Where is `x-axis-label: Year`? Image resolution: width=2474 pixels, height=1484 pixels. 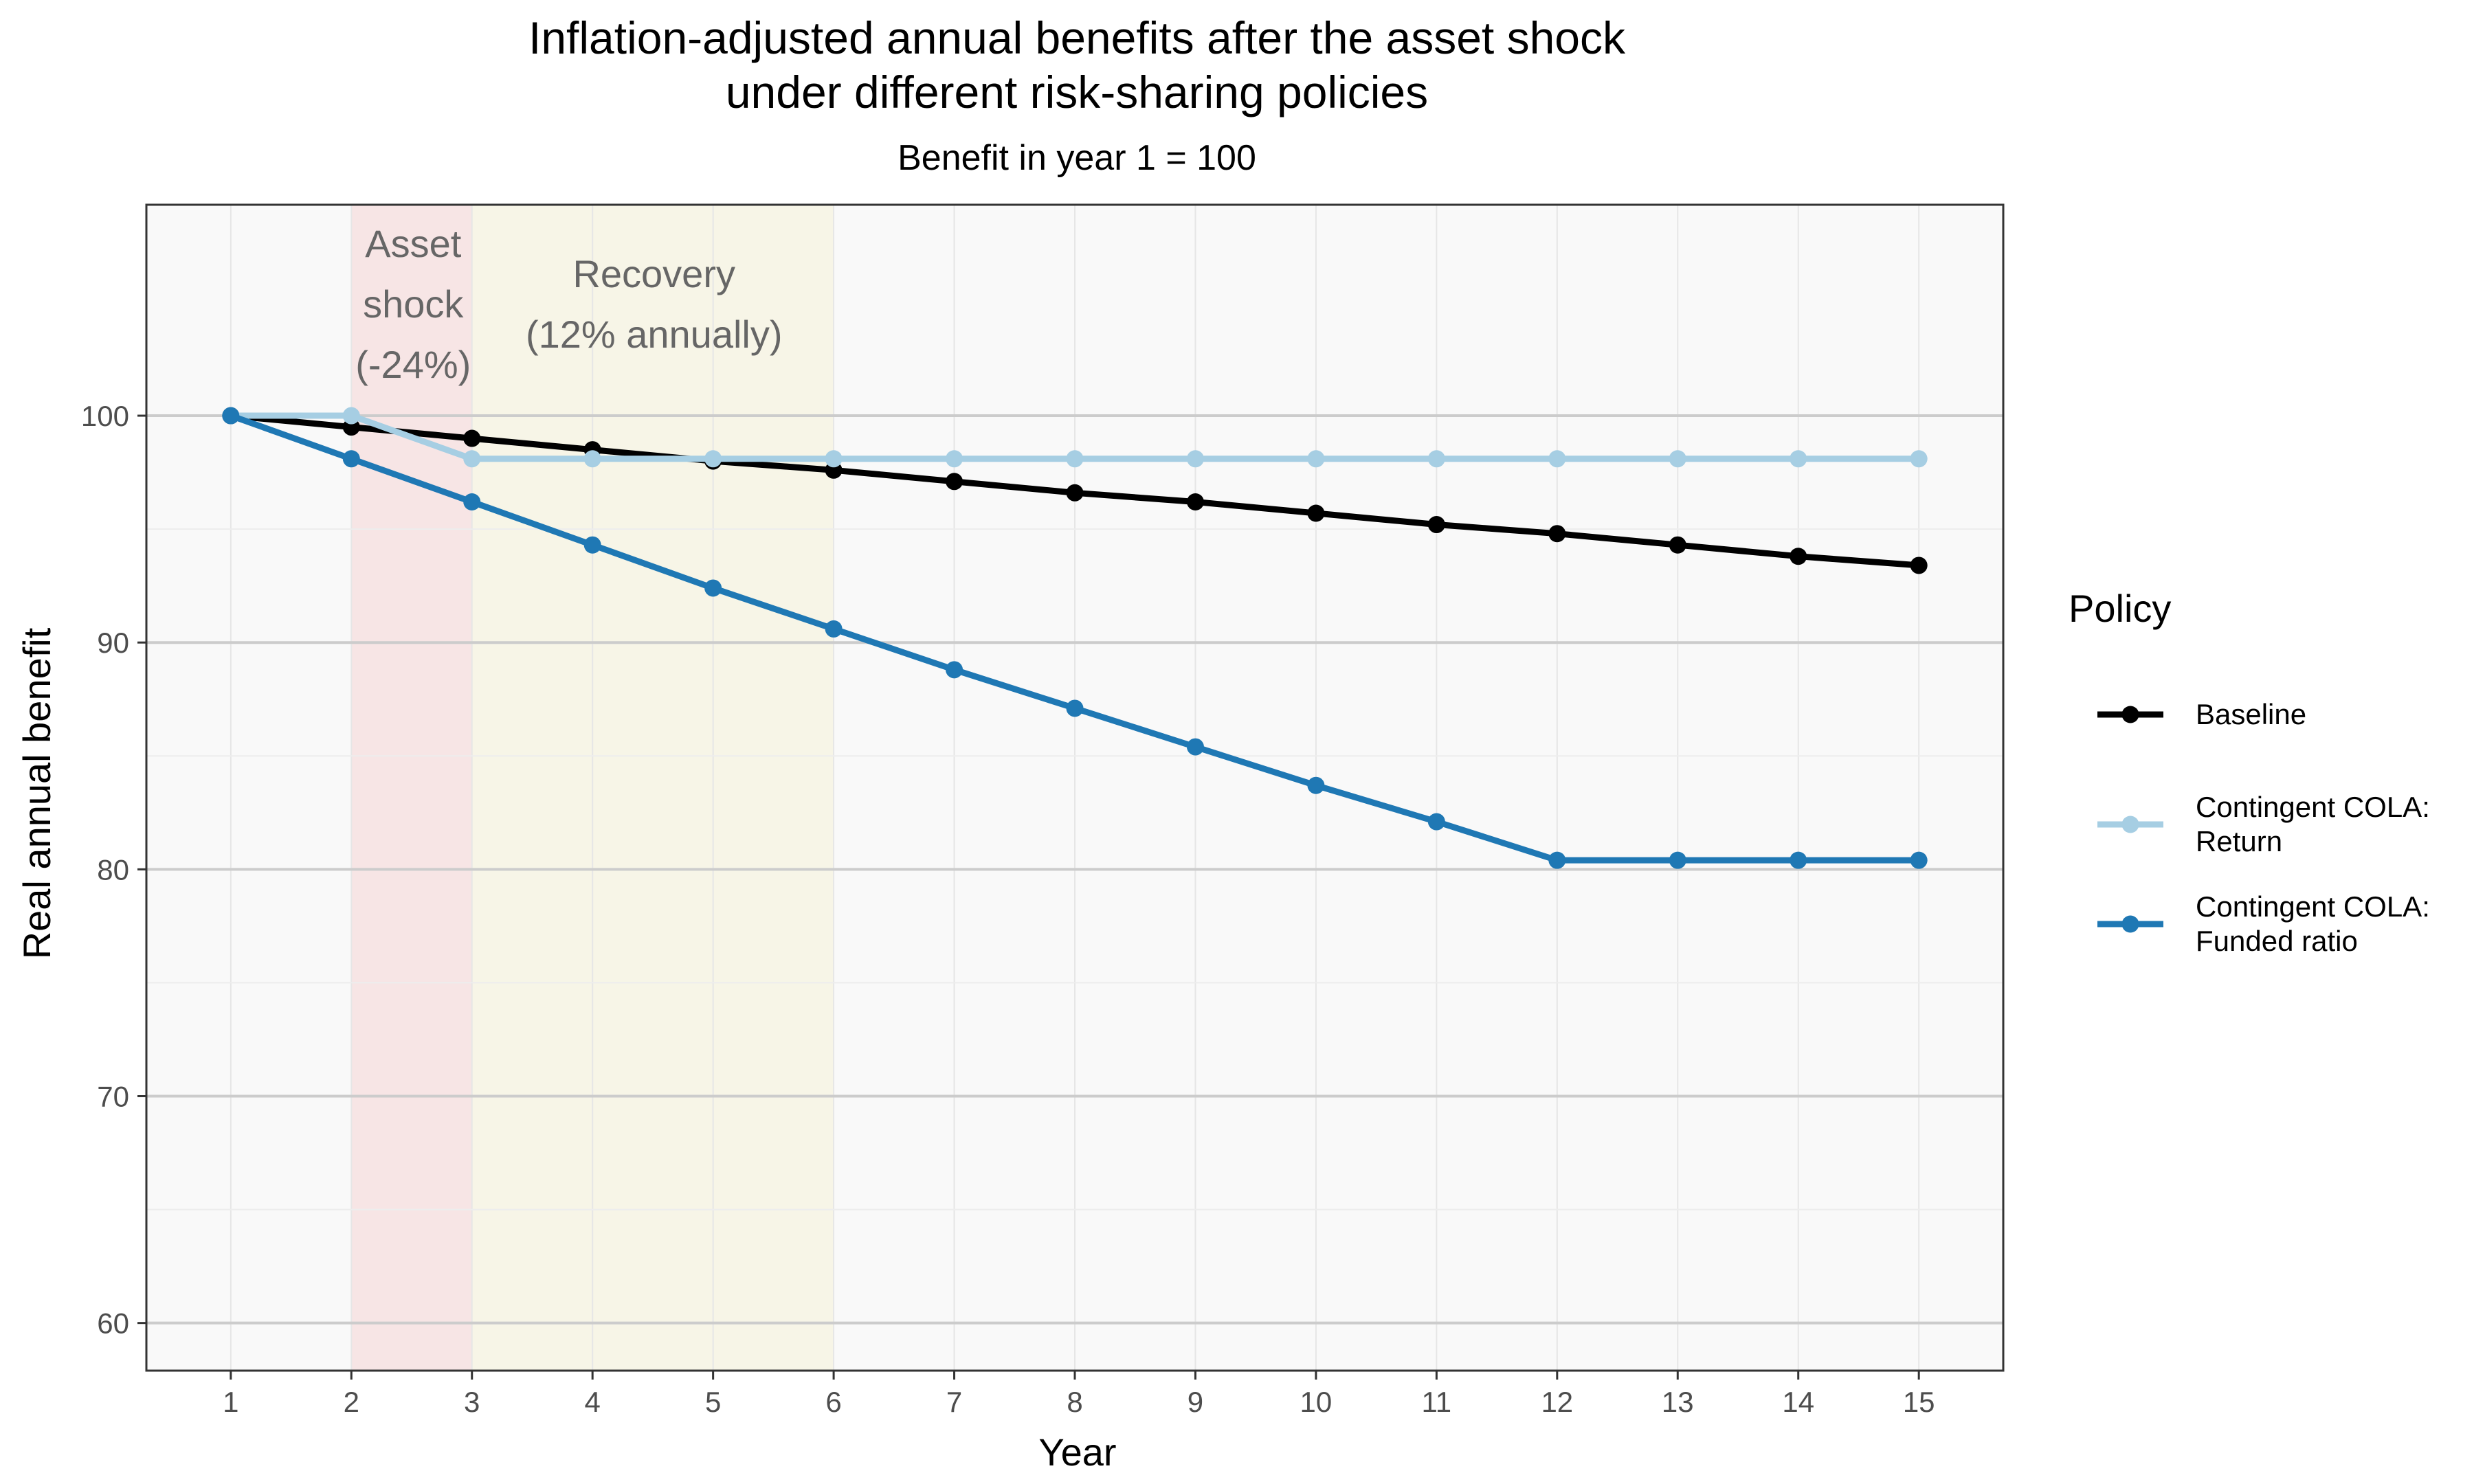
x-axis-label: Year is located at coordinates (1077, 1452).